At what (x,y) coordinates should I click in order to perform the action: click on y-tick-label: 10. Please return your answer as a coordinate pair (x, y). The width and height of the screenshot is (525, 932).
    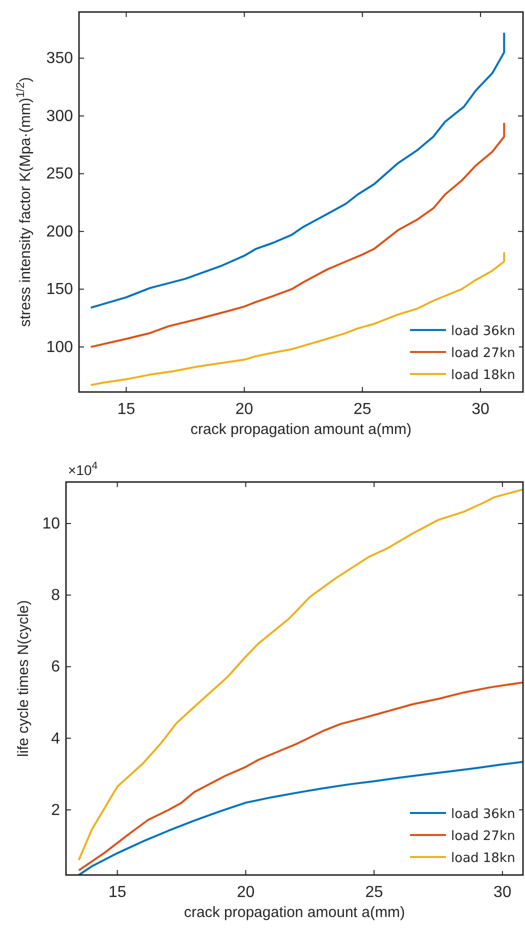
    Looking at the image, I should click on (51, 524).